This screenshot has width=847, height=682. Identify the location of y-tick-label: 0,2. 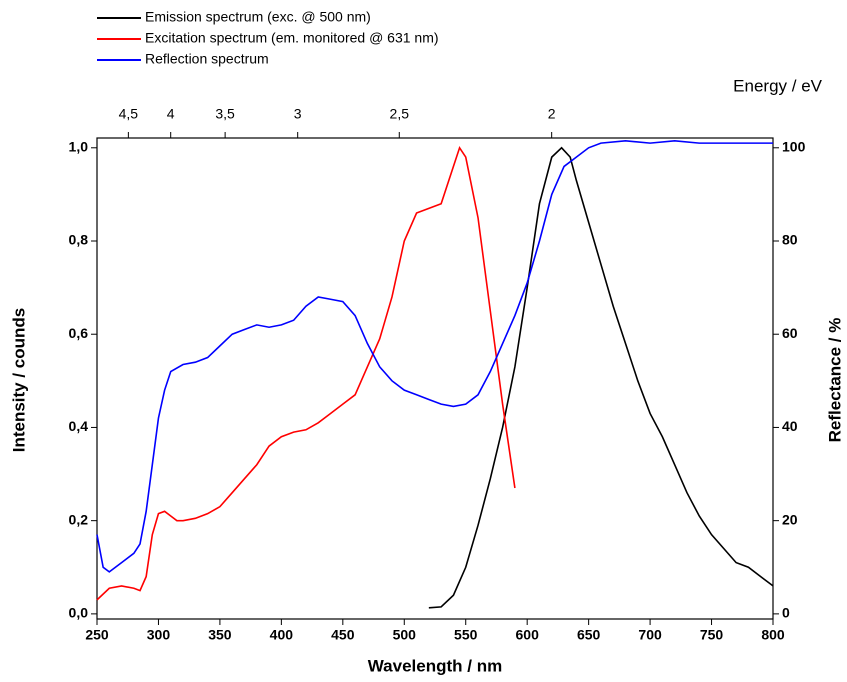
(79, 519).